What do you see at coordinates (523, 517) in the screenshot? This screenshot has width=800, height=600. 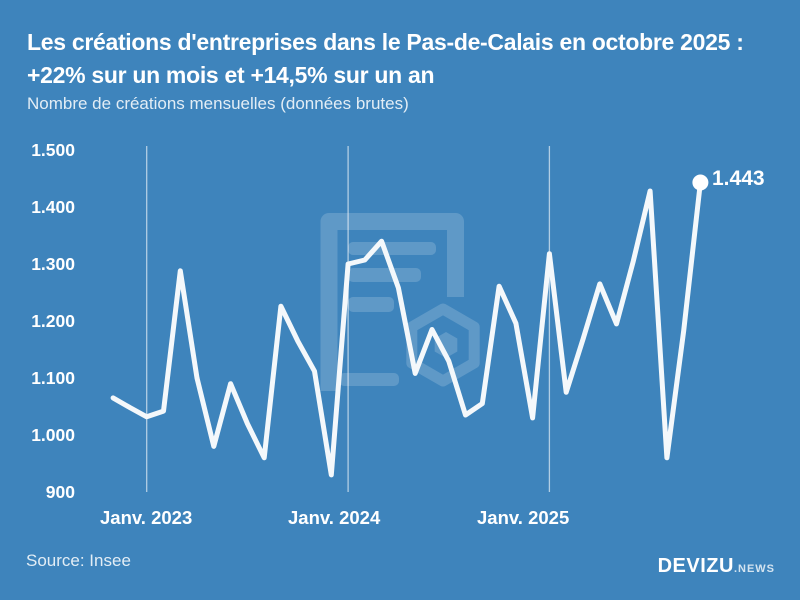 I see `x-tick-label-janv-2025: Janv. 2025` at bounding box center [523, 517].